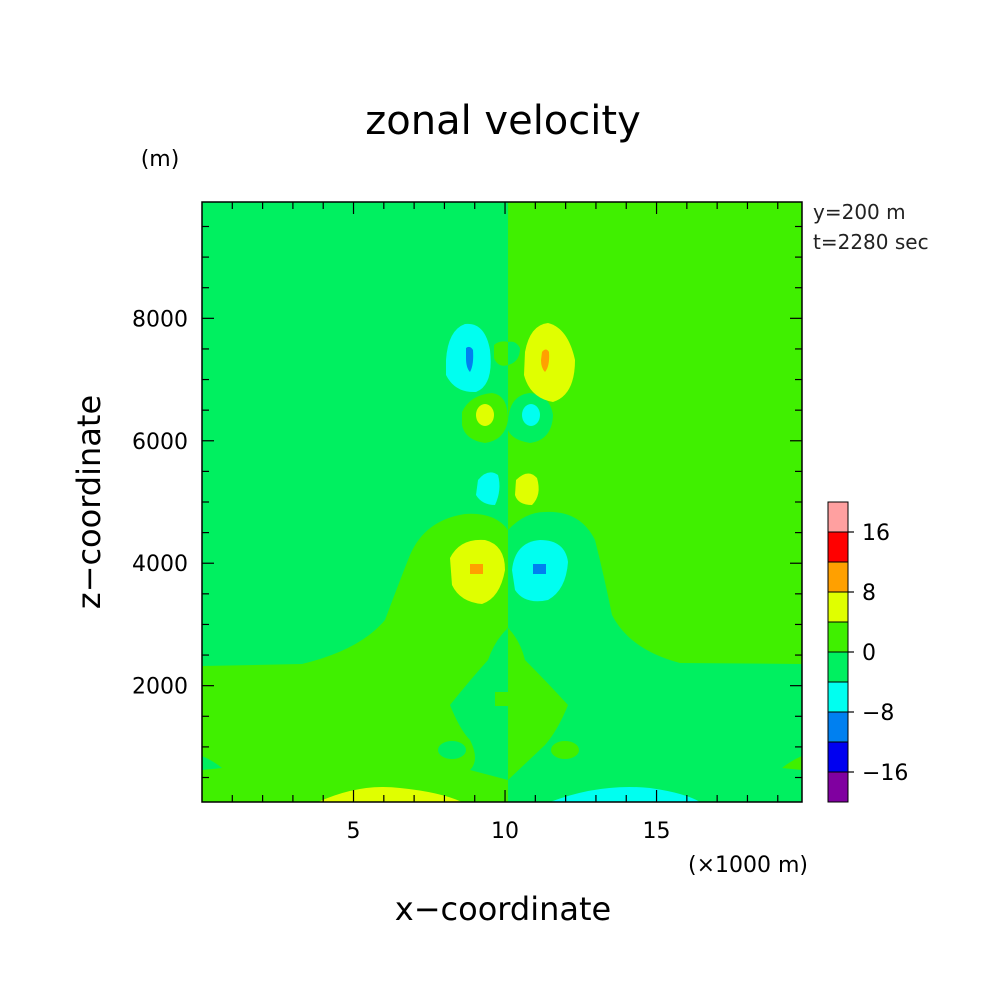  I want to click on cell-5000-negative, so click(488, 488).